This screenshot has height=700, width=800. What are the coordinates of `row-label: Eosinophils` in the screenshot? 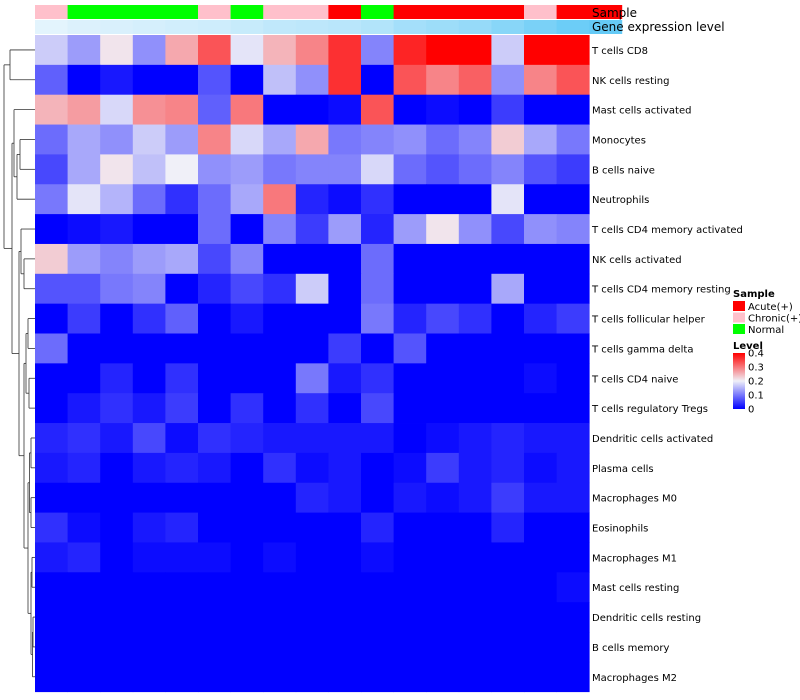 It's located at (620, 529).